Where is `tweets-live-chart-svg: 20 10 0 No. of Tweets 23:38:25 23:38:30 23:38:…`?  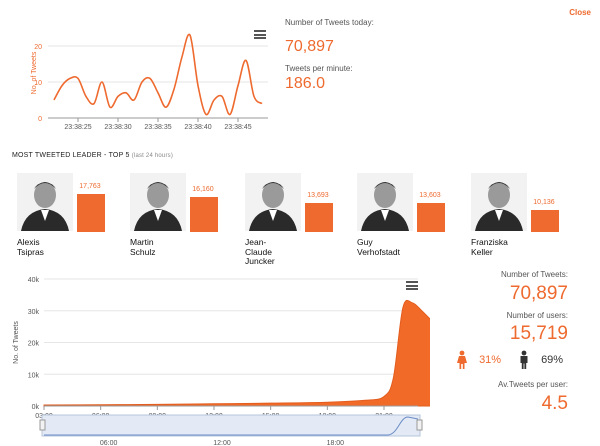
tweets-live-chart-svg: 20 10 0 No. of Tweets 23:38:25 23:38:30 23:38:… is located at coordinates (149, 82).